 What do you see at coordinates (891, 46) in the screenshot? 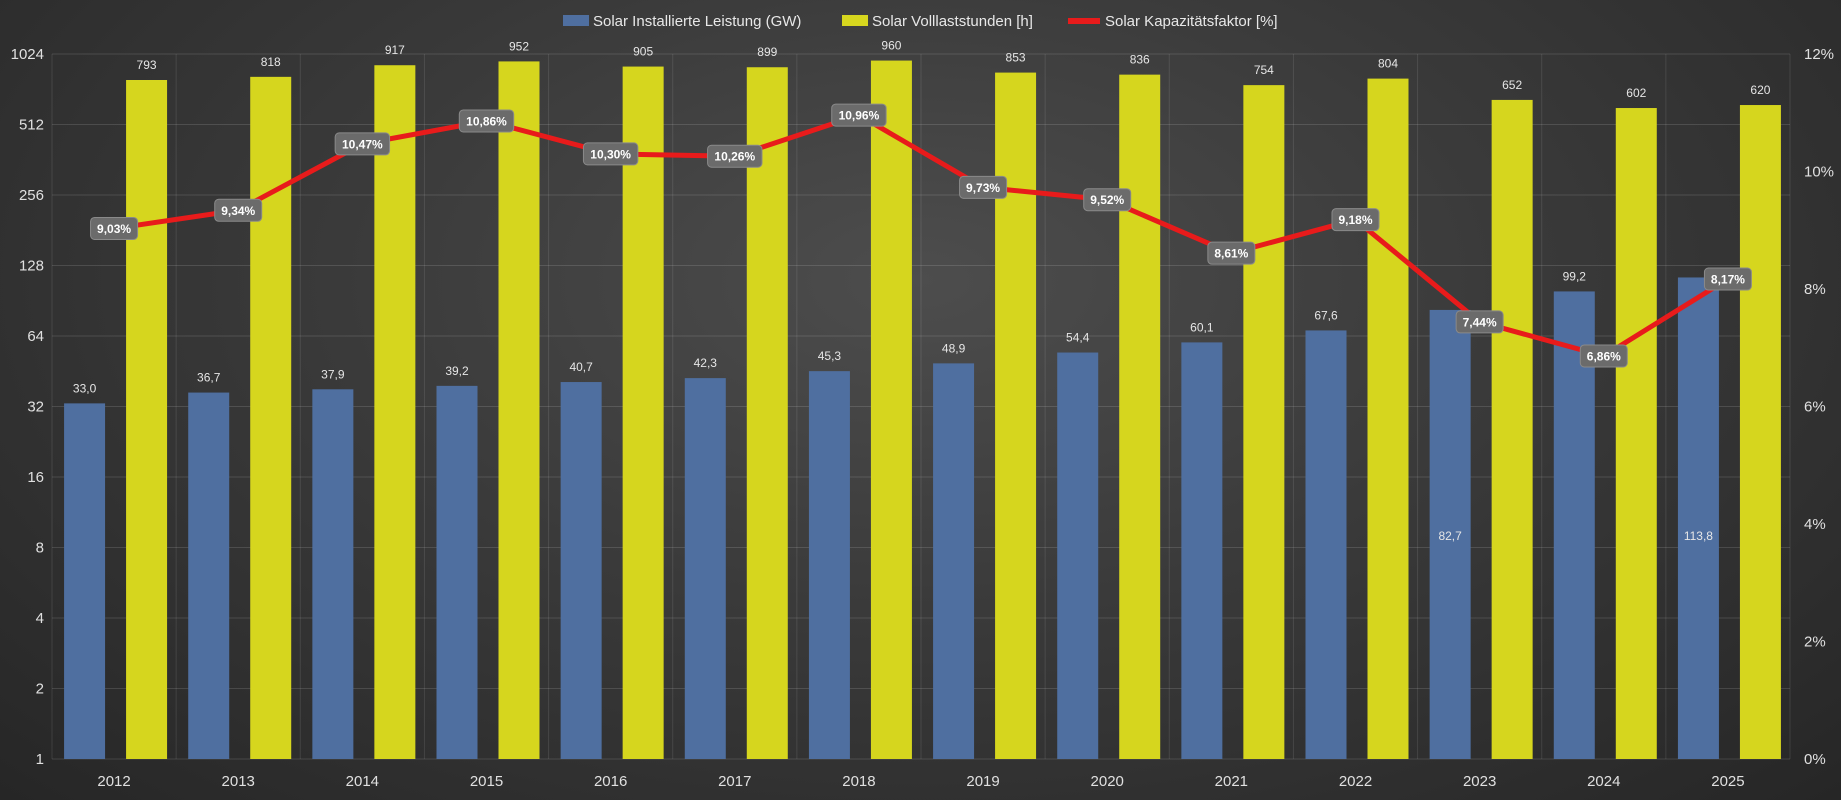
I see `bar-label-full-load-hours: 960` at bounding box center [891, 46].